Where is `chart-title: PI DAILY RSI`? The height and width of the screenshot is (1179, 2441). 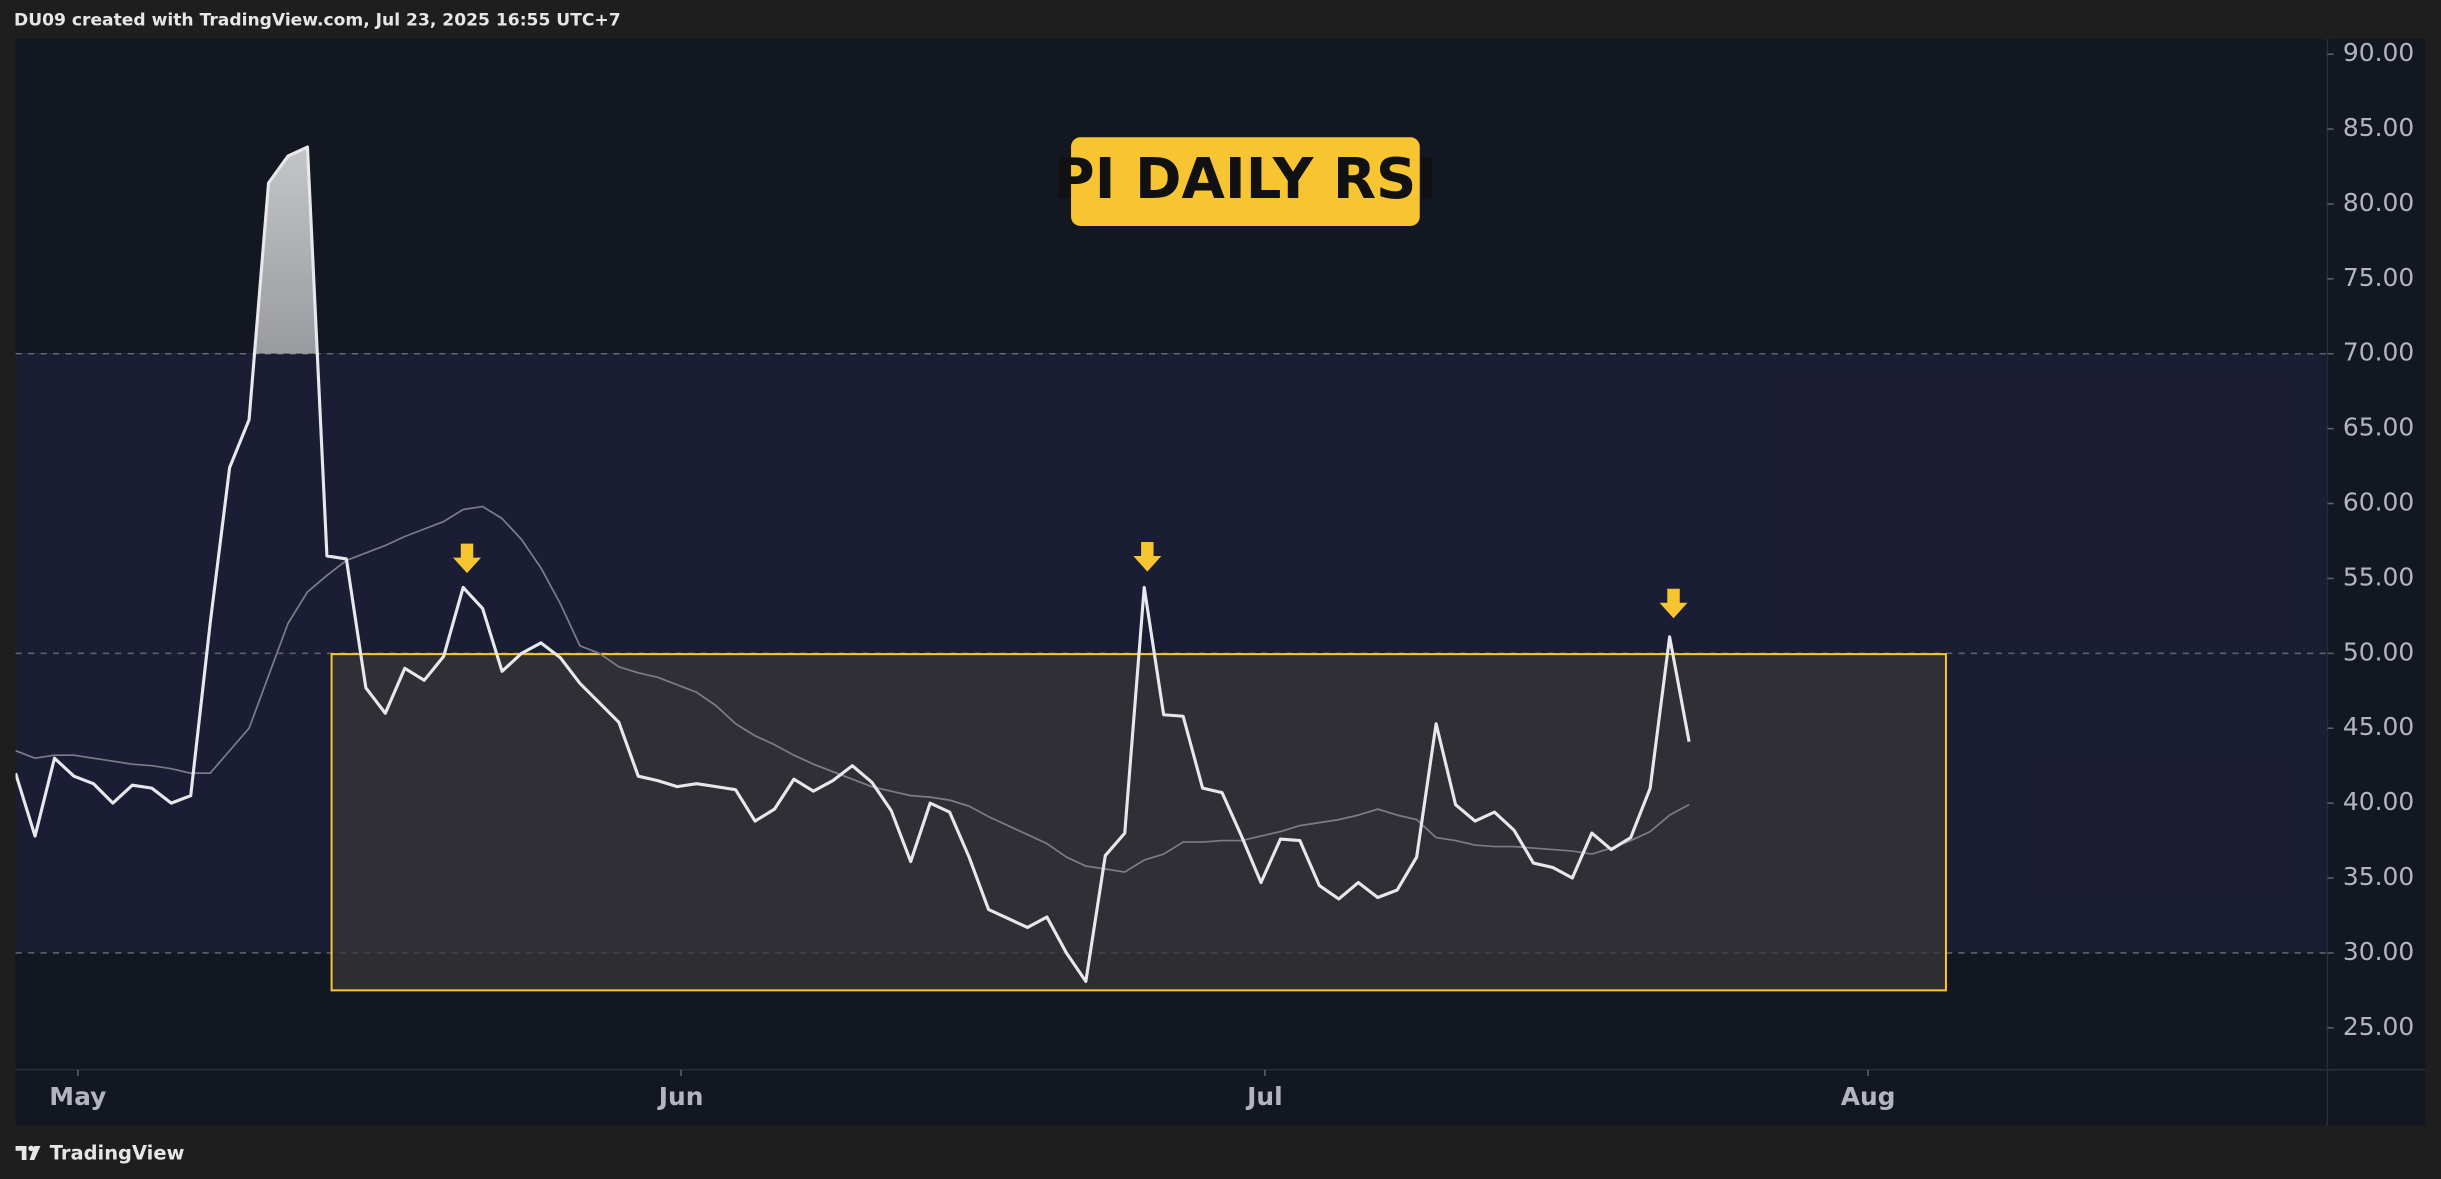
chart-title: PI DAILY RSI is located at coordinates (1246, 179).